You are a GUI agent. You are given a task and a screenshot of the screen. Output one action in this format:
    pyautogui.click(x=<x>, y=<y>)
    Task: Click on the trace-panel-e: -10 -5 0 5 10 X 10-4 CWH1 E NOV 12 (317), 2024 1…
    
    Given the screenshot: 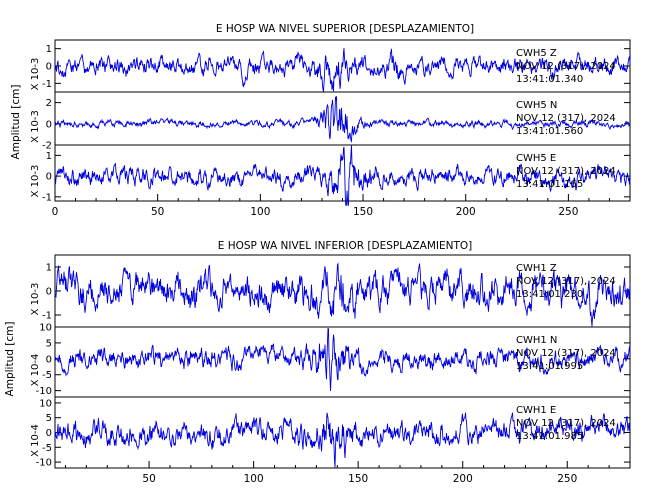 What is the action you would take?
    pyautogui.click(x=330, y=432)
    